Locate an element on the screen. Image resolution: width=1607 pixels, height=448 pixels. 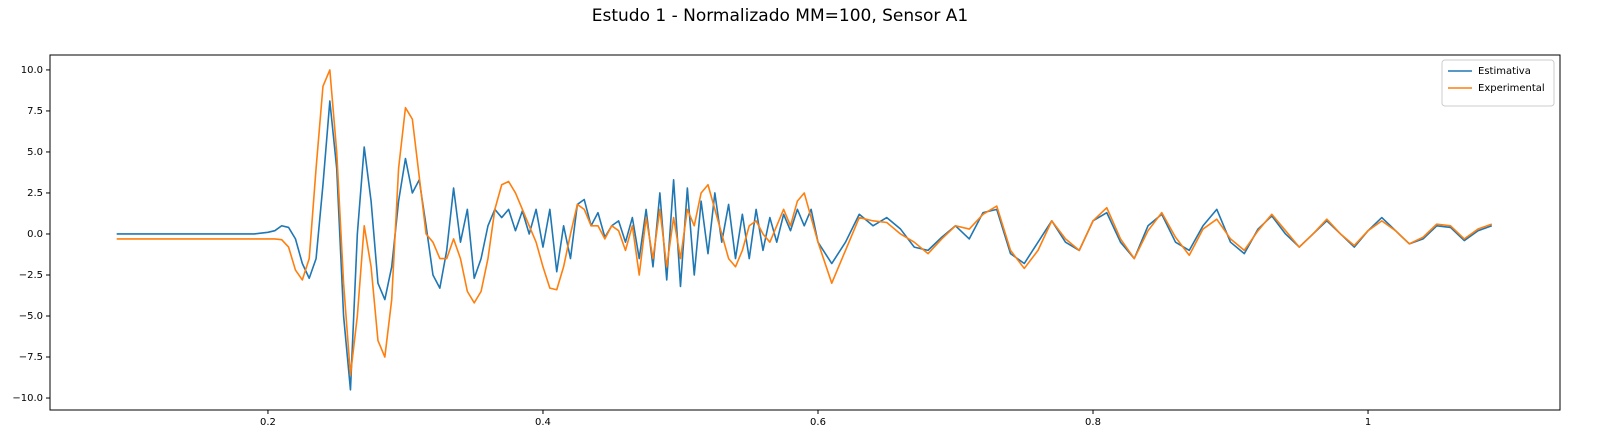
x-tick-label: 0.2 is located at coordinates (268, 422).